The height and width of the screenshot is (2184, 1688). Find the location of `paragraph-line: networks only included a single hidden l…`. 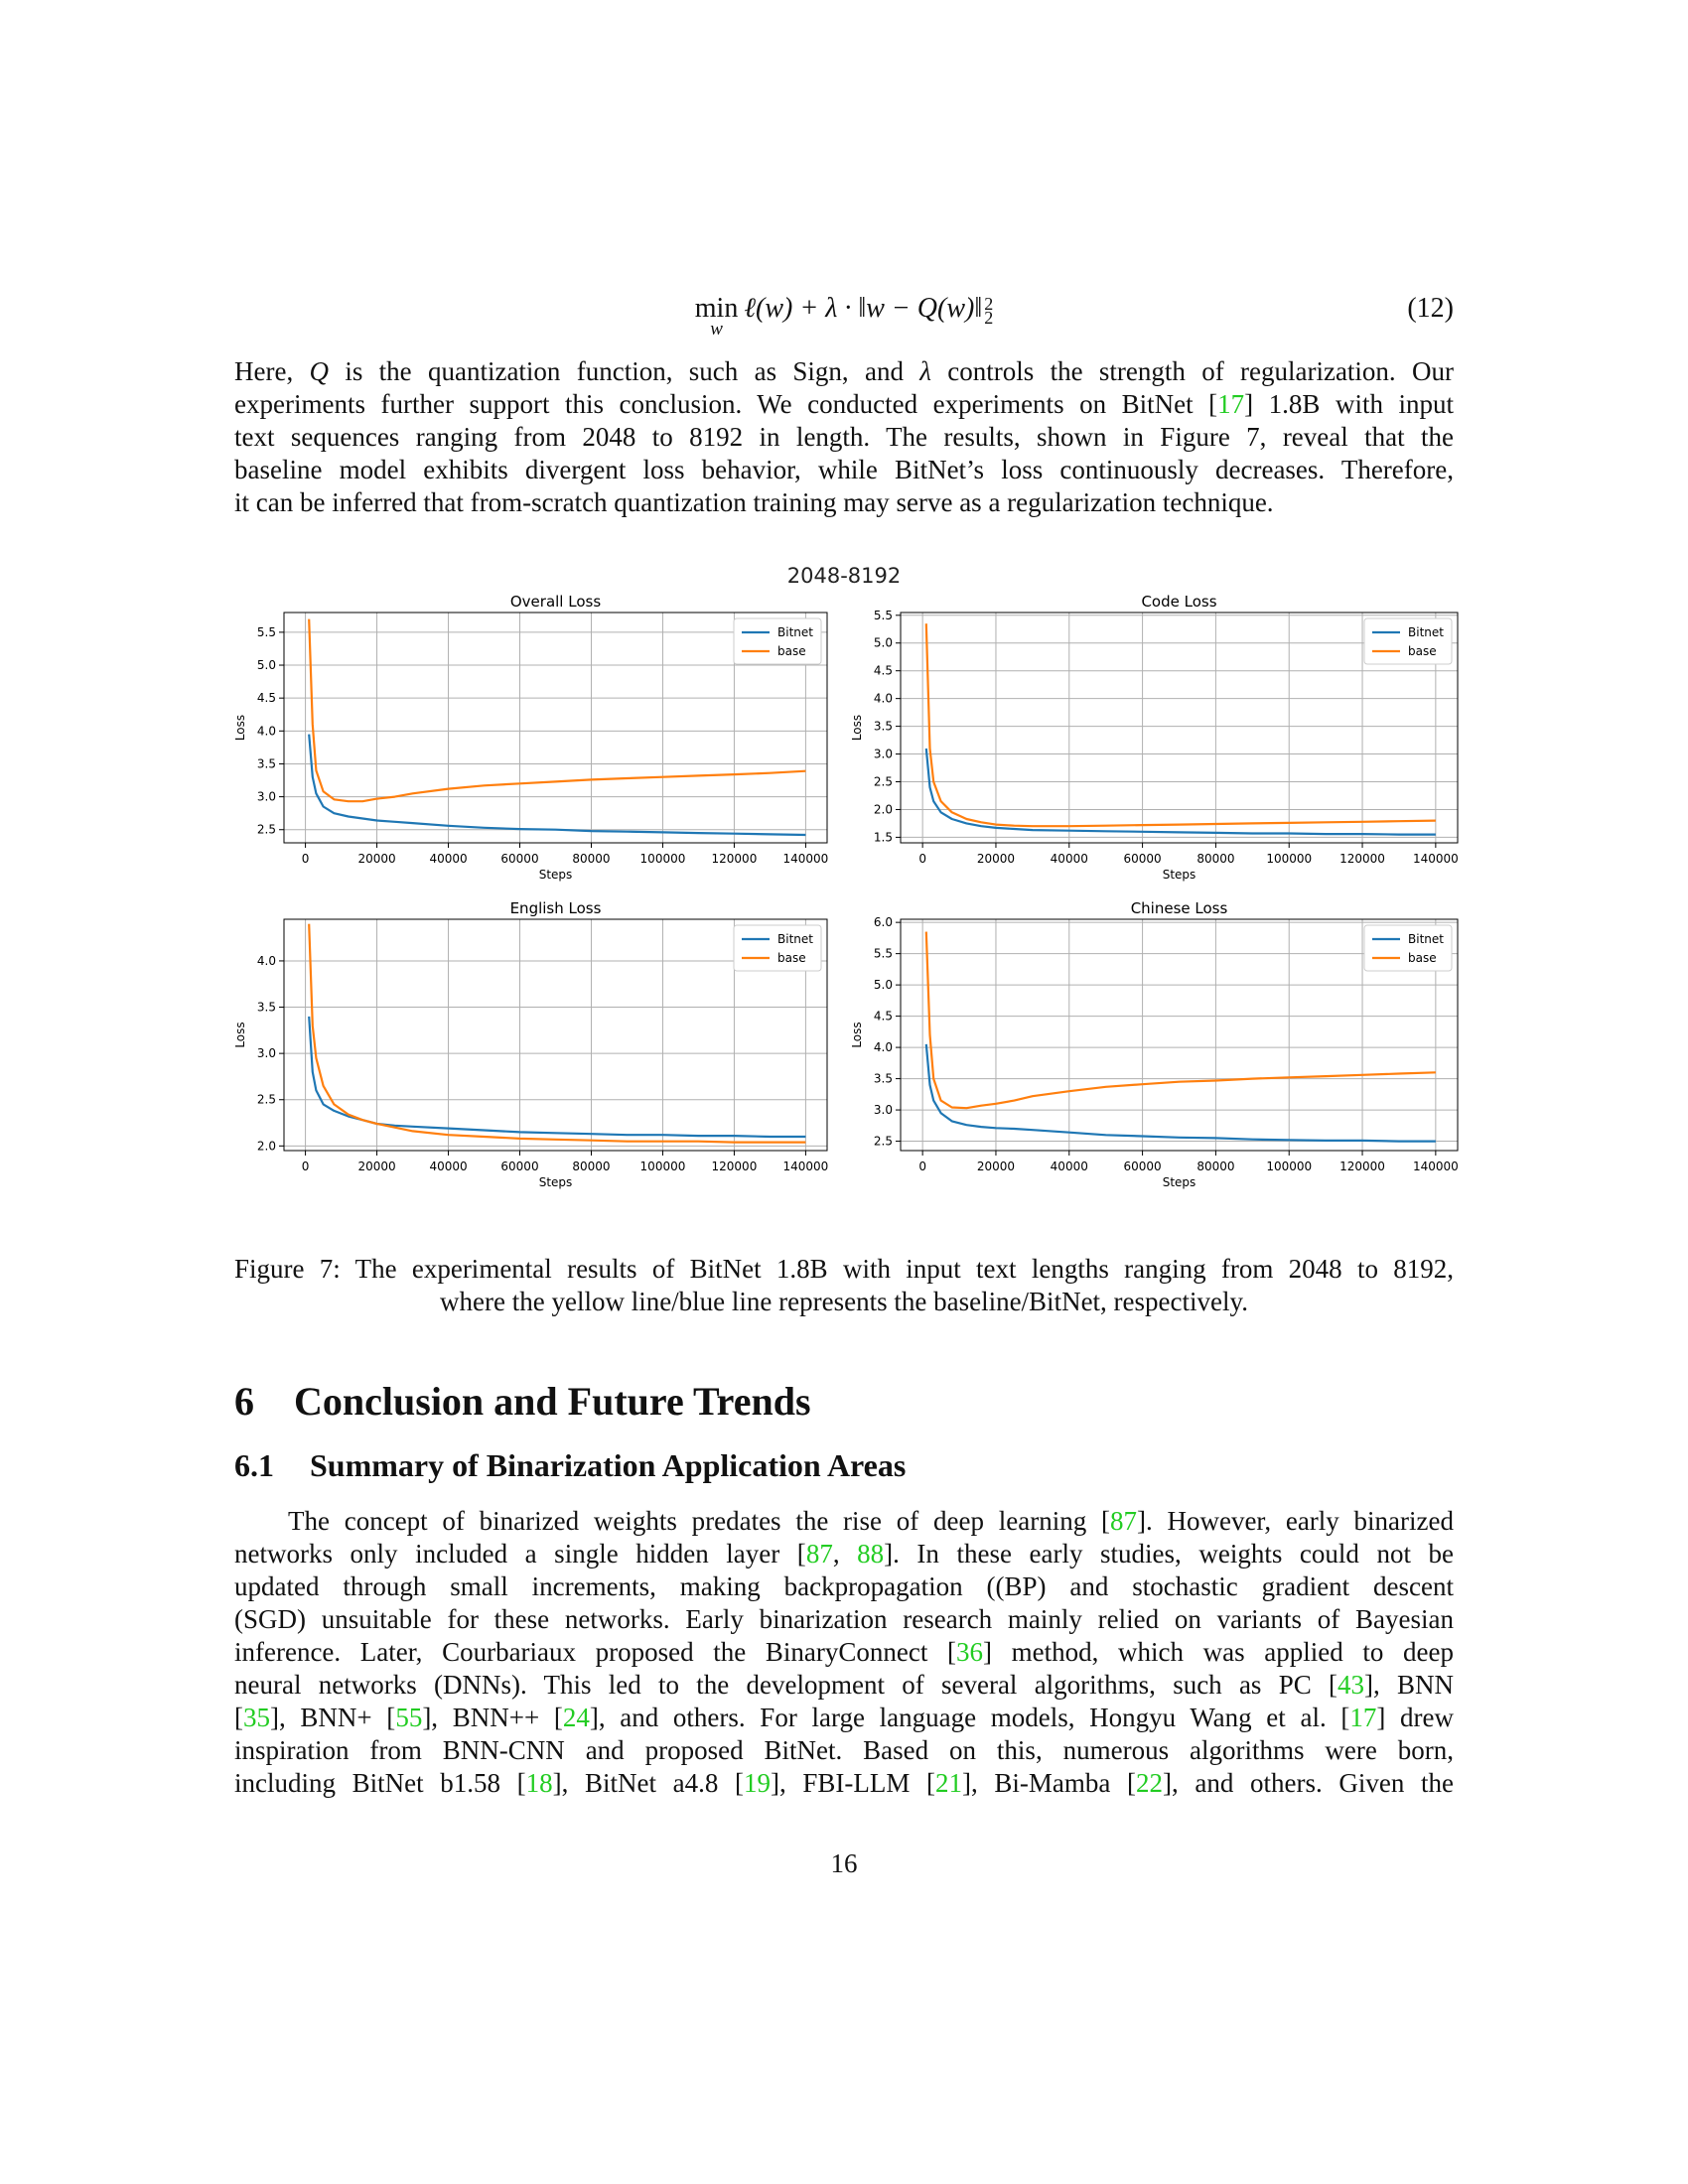

paragraph-line: networks only included a single hidden l… is located at coordinates (844, 1554).